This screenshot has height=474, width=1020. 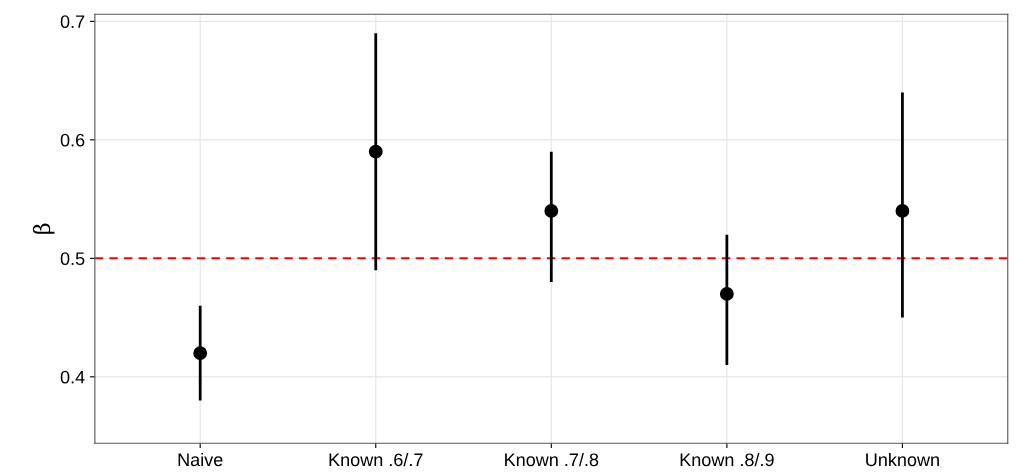 What do you see at coordinates (552, 459) in the screenshot?
I see `x-tick-label: Known .7/.8` at bounding box center [552, 459].